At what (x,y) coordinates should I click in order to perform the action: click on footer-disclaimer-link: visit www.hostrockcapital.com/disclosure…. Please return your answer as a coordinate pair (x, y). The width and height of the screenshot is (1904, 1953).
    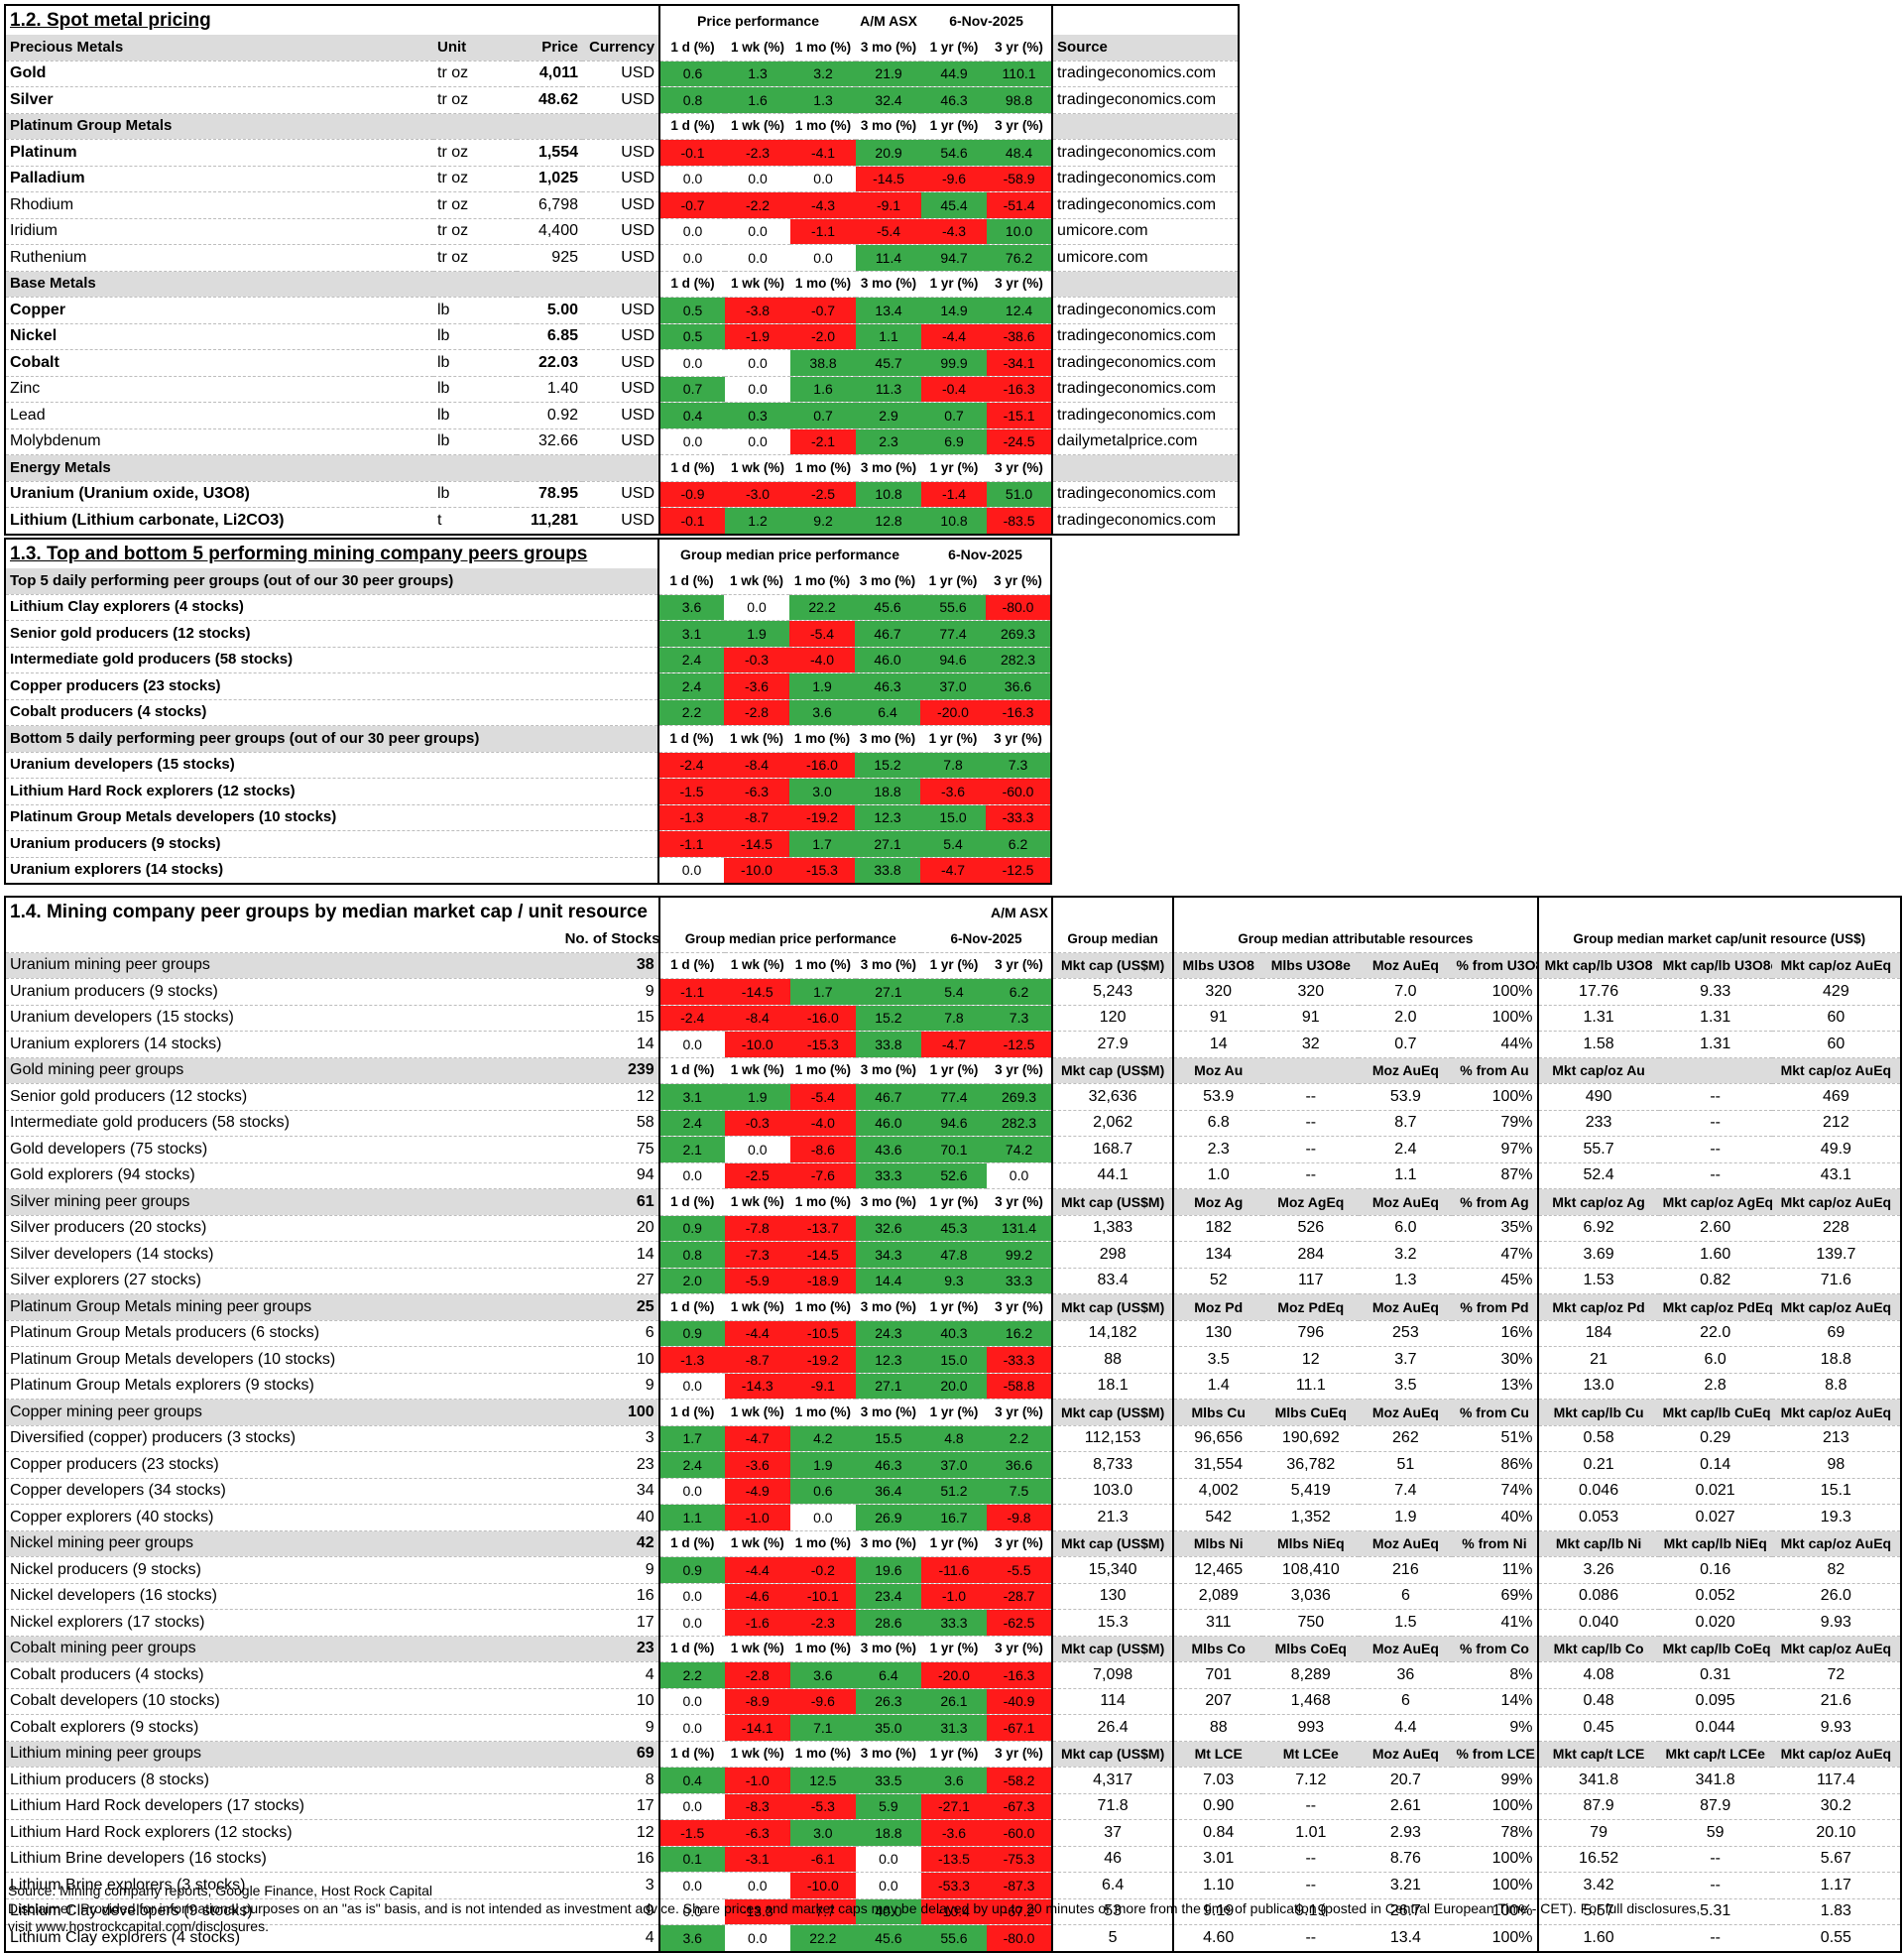
    Looking at the image, I should click on (138, 1926).